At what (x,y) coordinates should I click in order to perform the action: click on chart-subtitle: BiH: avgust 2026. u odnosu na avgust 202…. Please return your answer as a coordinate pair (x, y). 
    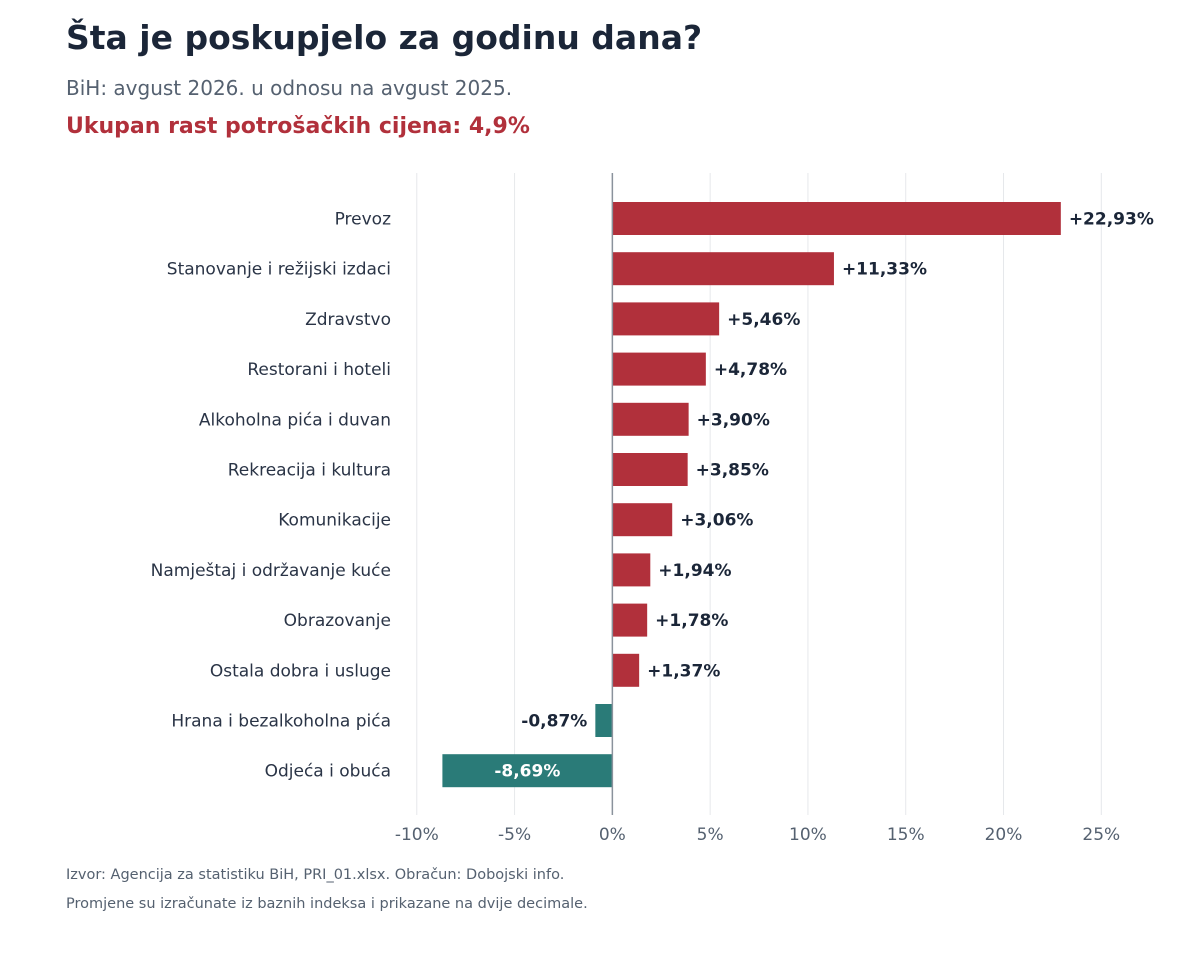
    Looking at the image, I should click on (289, 88).